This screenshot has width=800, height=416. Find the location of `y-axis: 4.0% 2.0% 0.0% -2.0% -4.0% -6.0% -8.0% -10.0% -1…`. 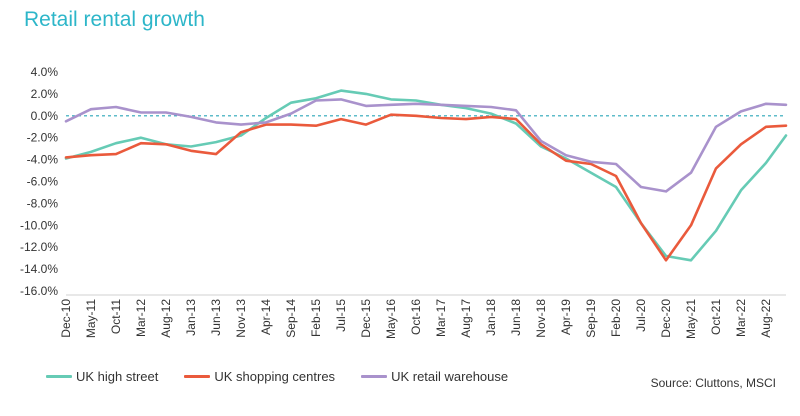

y-axis: 4.0% 2.0% 0.0% -2.0% -4.0% -6.0% -8.0% -10.0% -1… is located at coordinates (39, 181).